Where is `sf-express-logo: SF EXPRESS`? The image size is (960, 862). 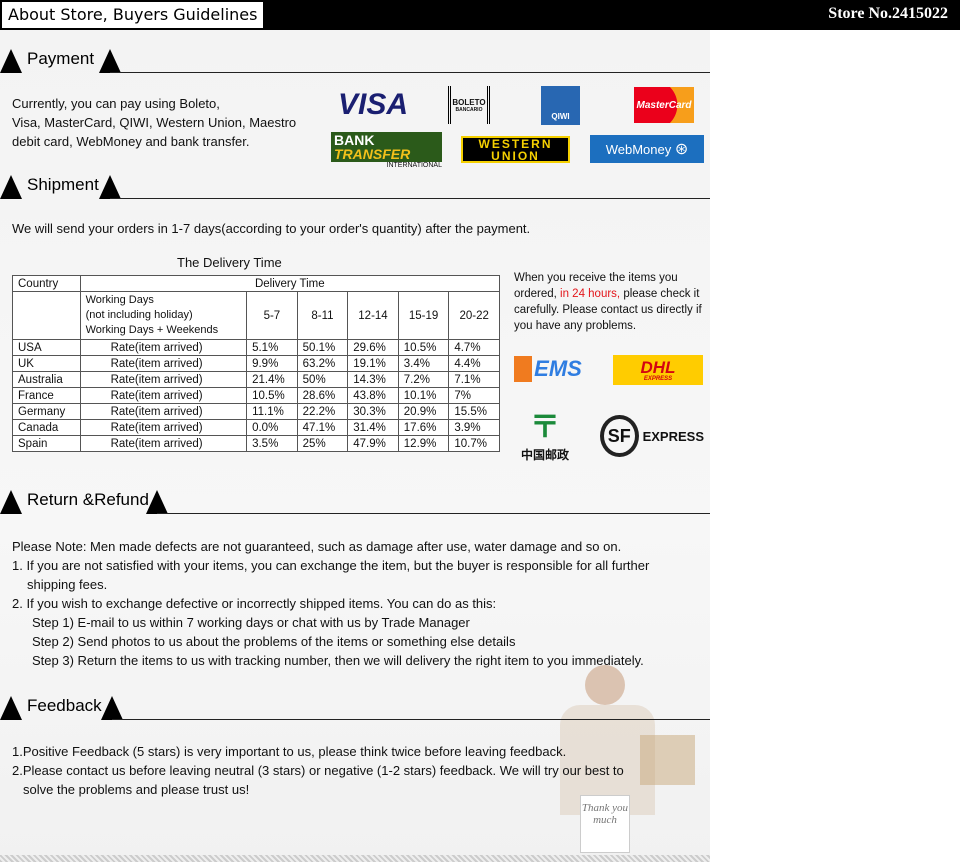
sf-express-logo: SF EXPRESS is located at coordinates (652, 436).